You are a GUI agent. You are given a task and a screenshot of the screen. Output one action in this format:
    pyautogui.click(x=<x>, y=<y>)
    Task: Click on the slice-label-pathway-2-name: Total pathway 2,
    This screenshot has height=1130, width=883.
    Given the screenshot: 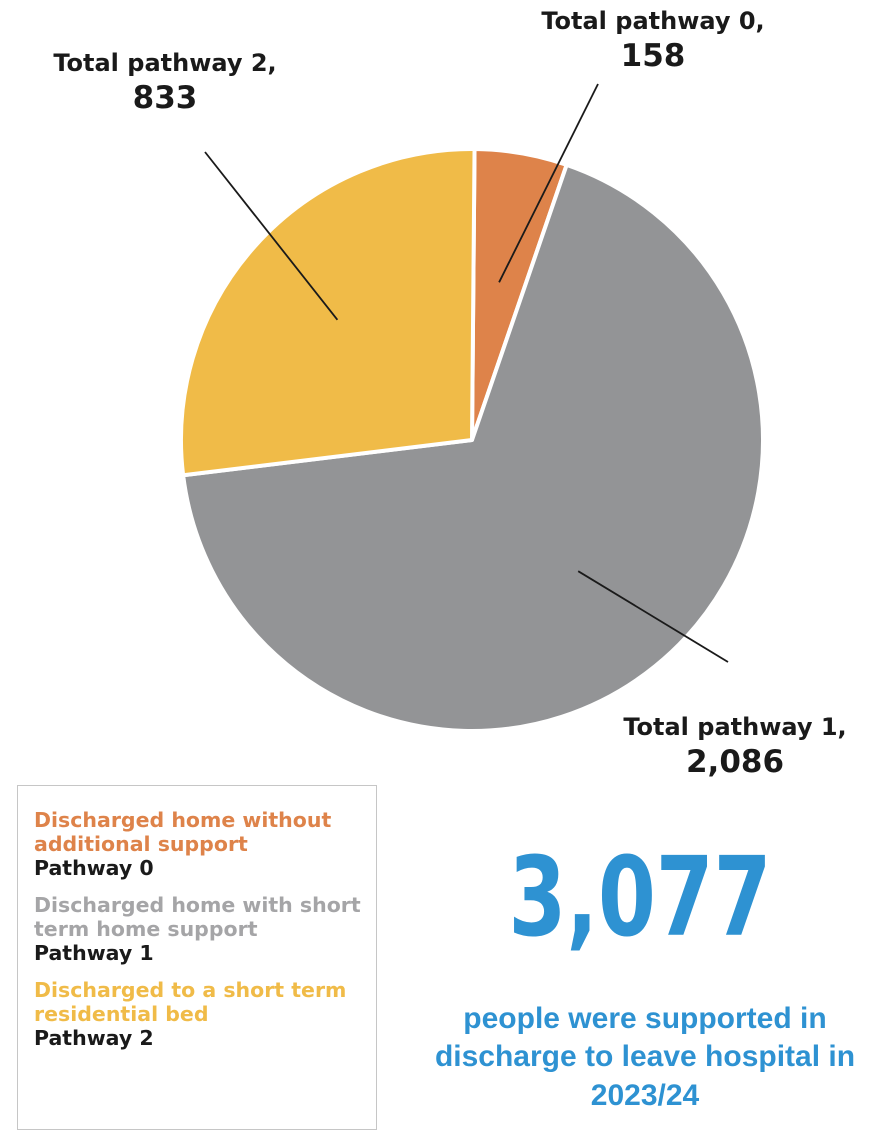 What is the action you would take?
    pyautogui.click(x=165, y=63)
    